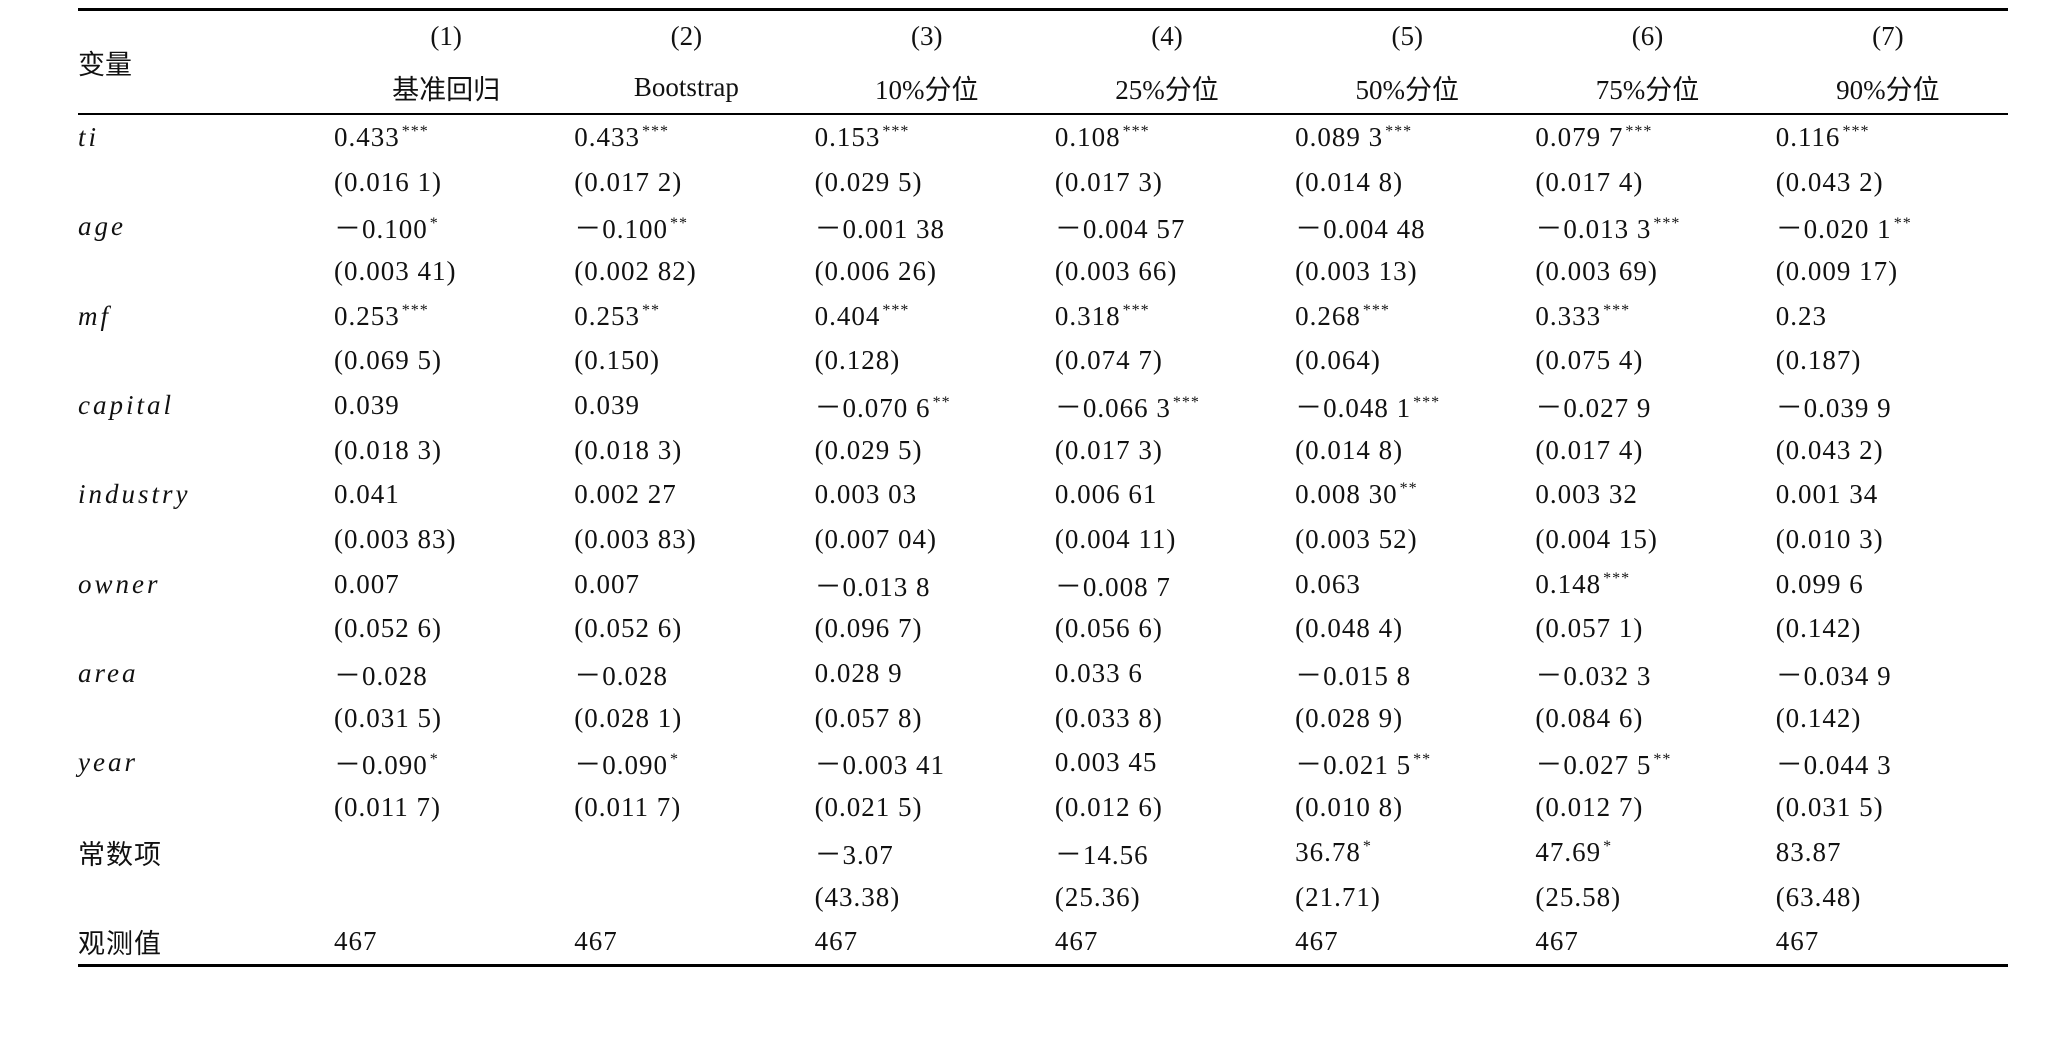  Describe the element at coordinates (1349, 807) in the screenshot. I see `standard-error: (0.010 8)` at that location.